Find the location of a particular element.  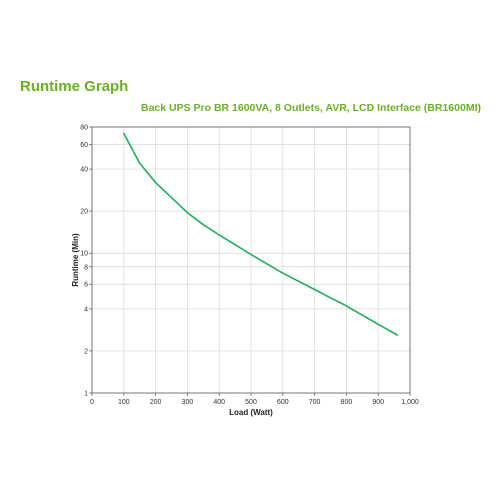

x-tick-label: 800 is located at coordinates (347, 402).